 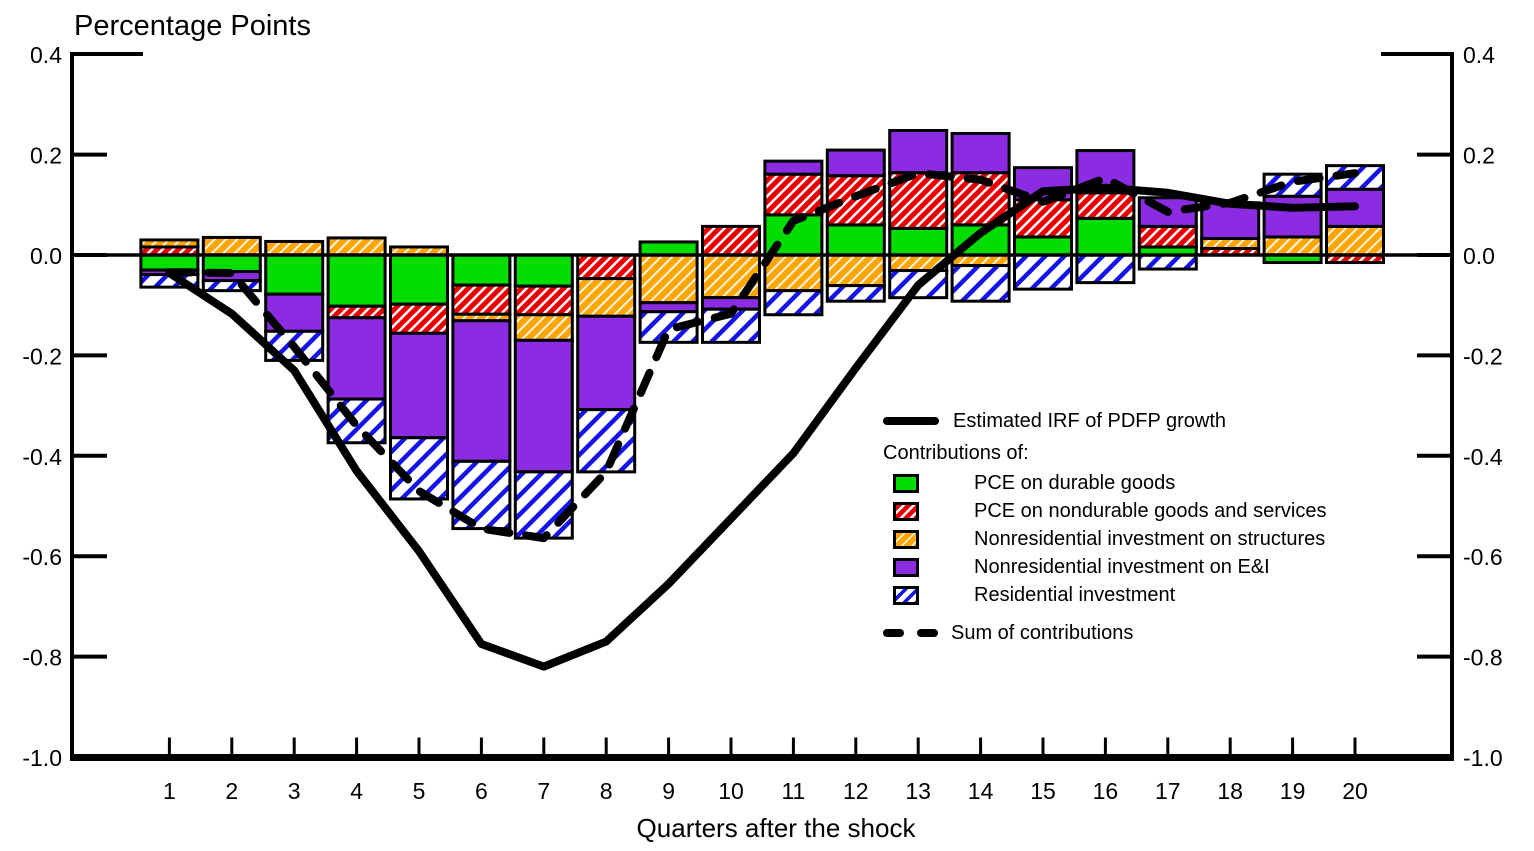 What do you see at coordinates (906, 483) in the screenshot?
I see `green-solid-swatch-icon` at bounding box center [906, 483].